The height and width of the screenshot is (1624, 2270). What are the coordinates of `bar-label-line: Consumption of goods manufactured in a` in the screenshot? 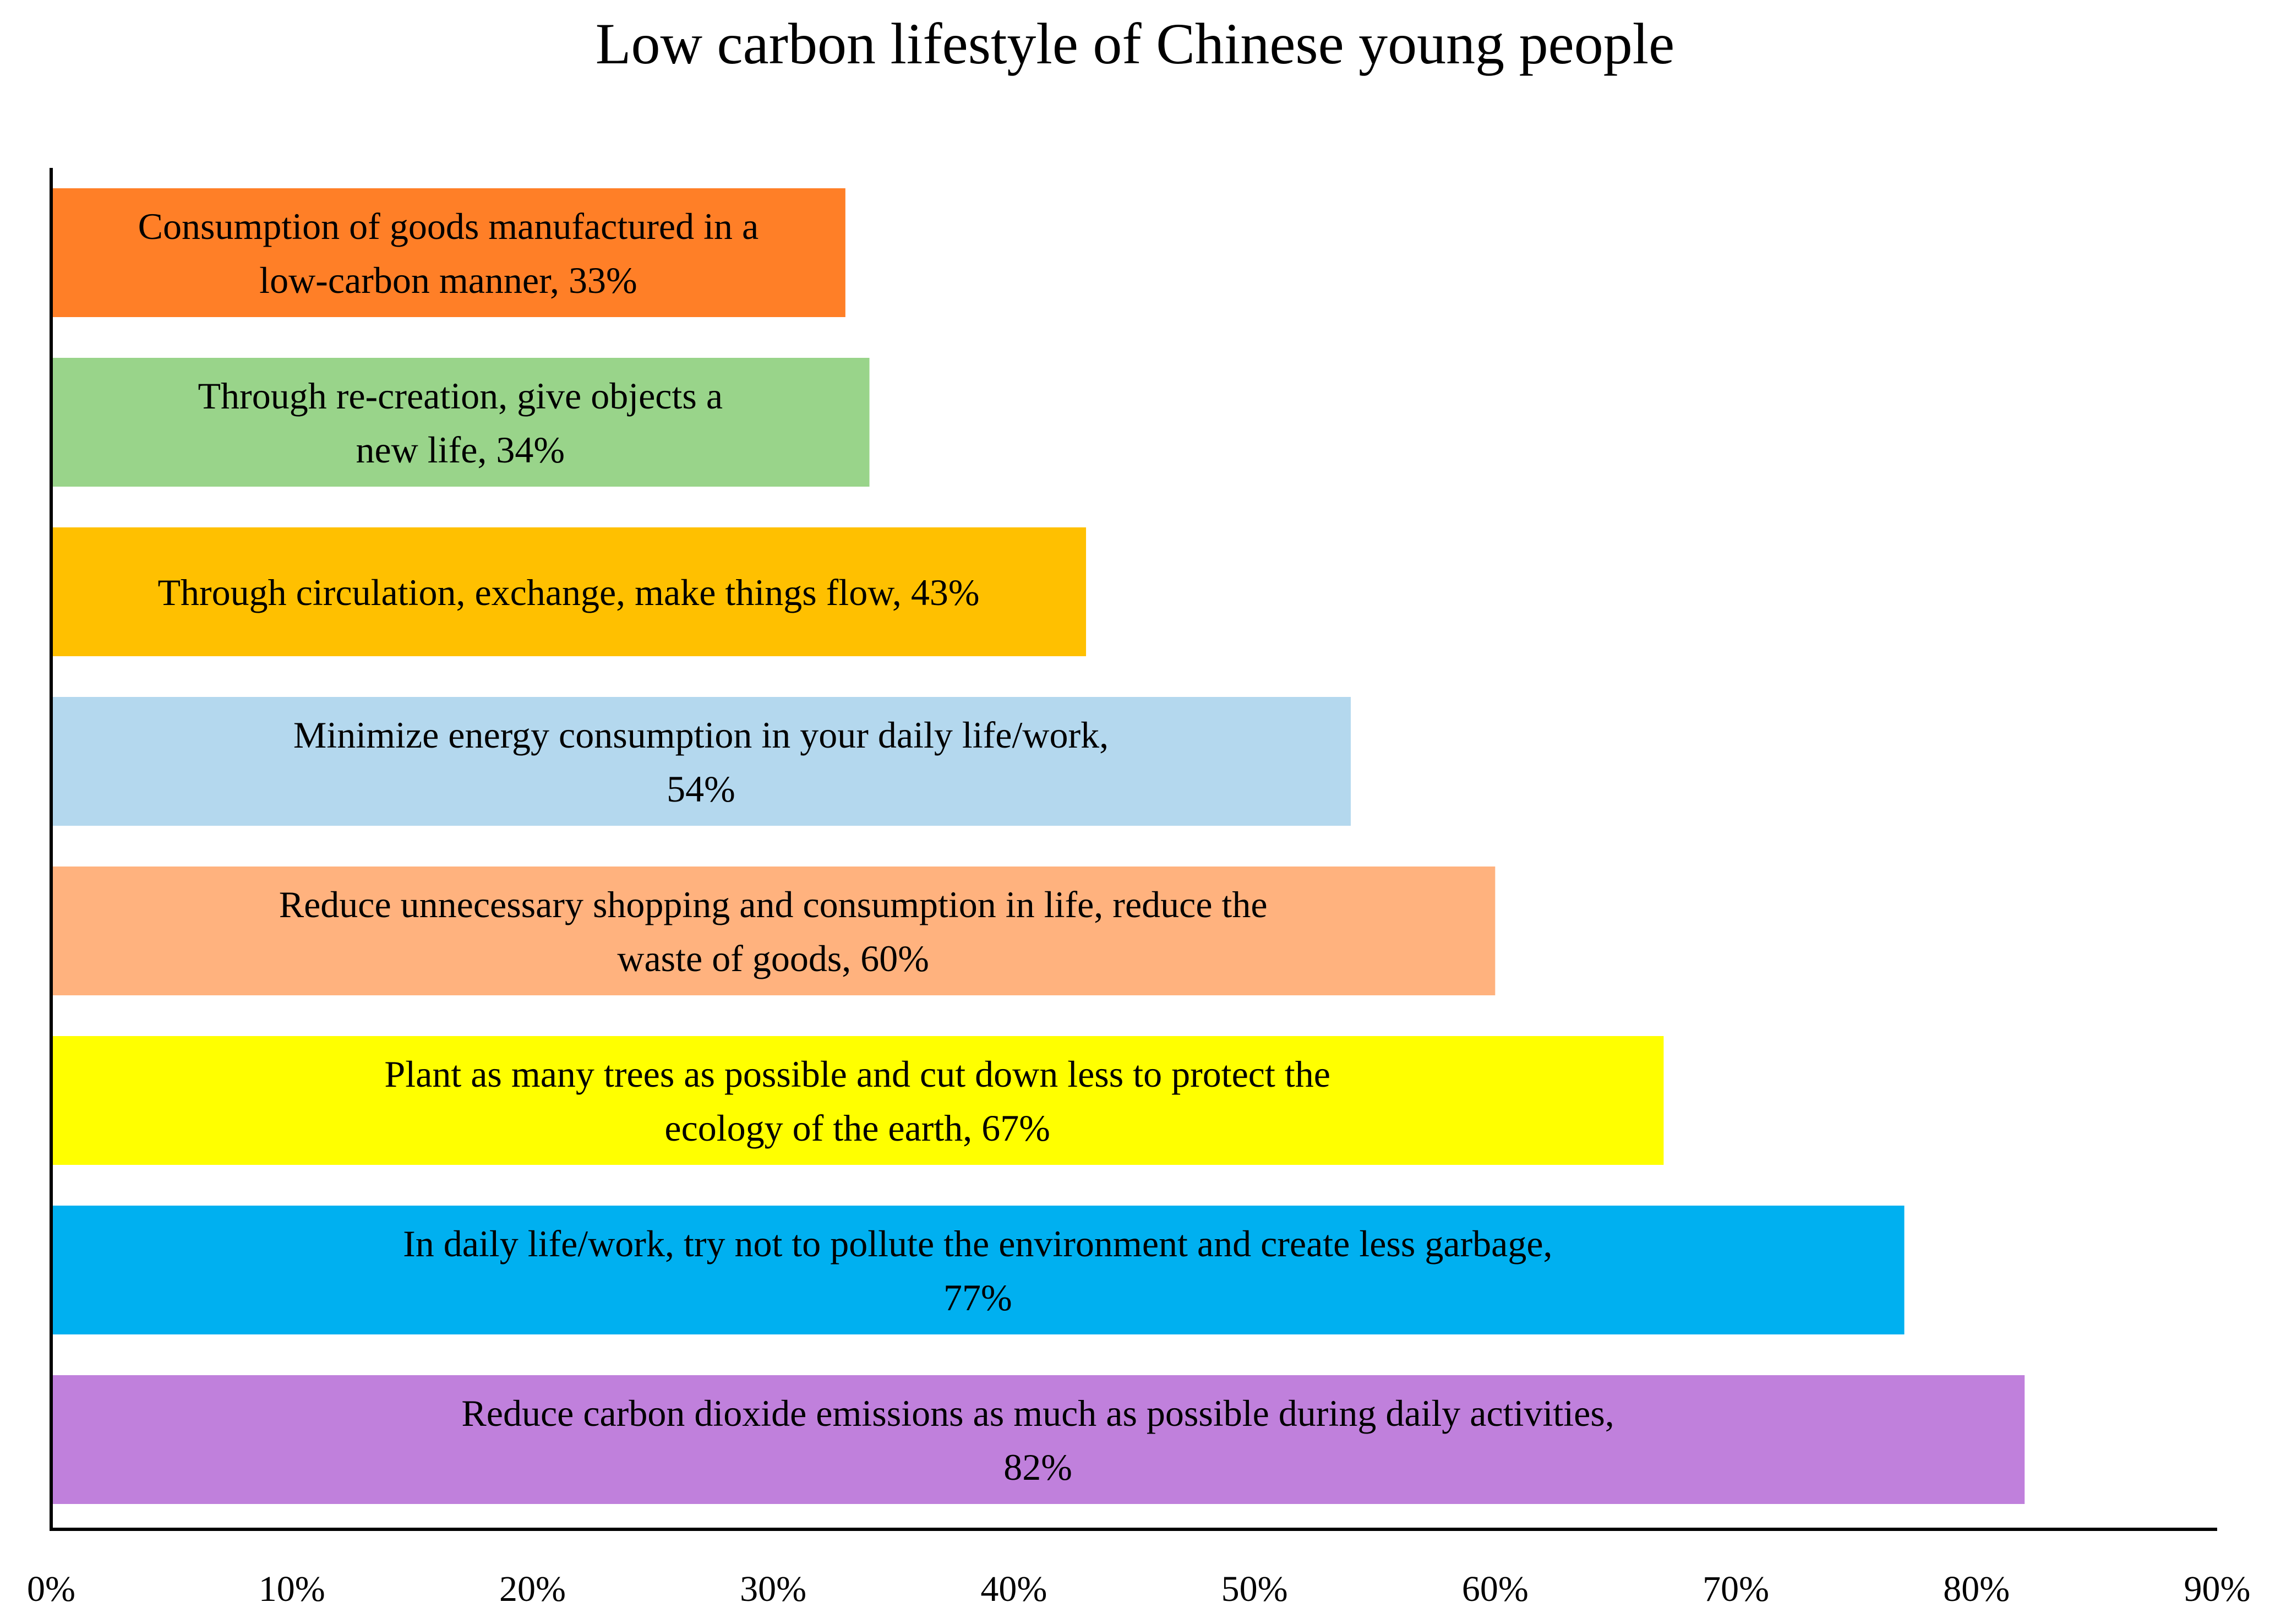 It's located at (449, 226).